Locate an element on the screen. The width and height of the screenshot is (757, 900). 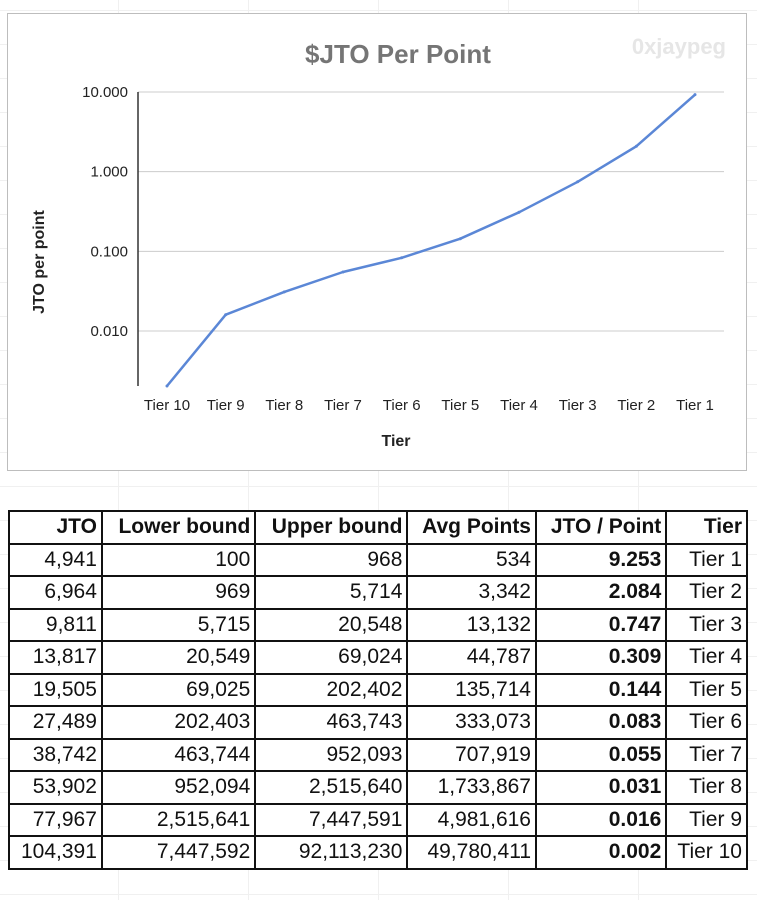
table-cell: 3,342 is located at coordinates (471, 592).